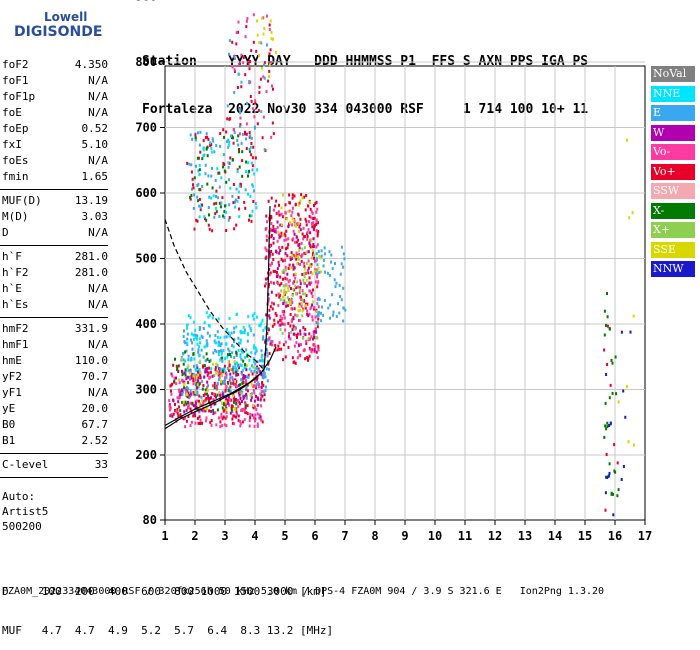 This screenshot has width=700, height=650. I want to click on x-tick-label: 16, so click(615, 536).